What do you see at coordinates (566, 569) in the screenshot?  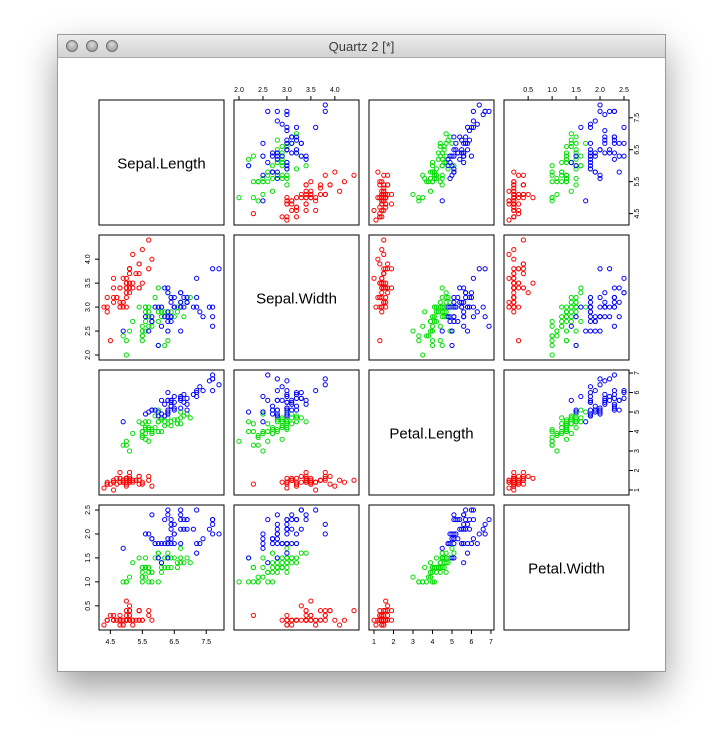 I see `diagonal-label: Petal.Width` at bounding box center [566, 569].